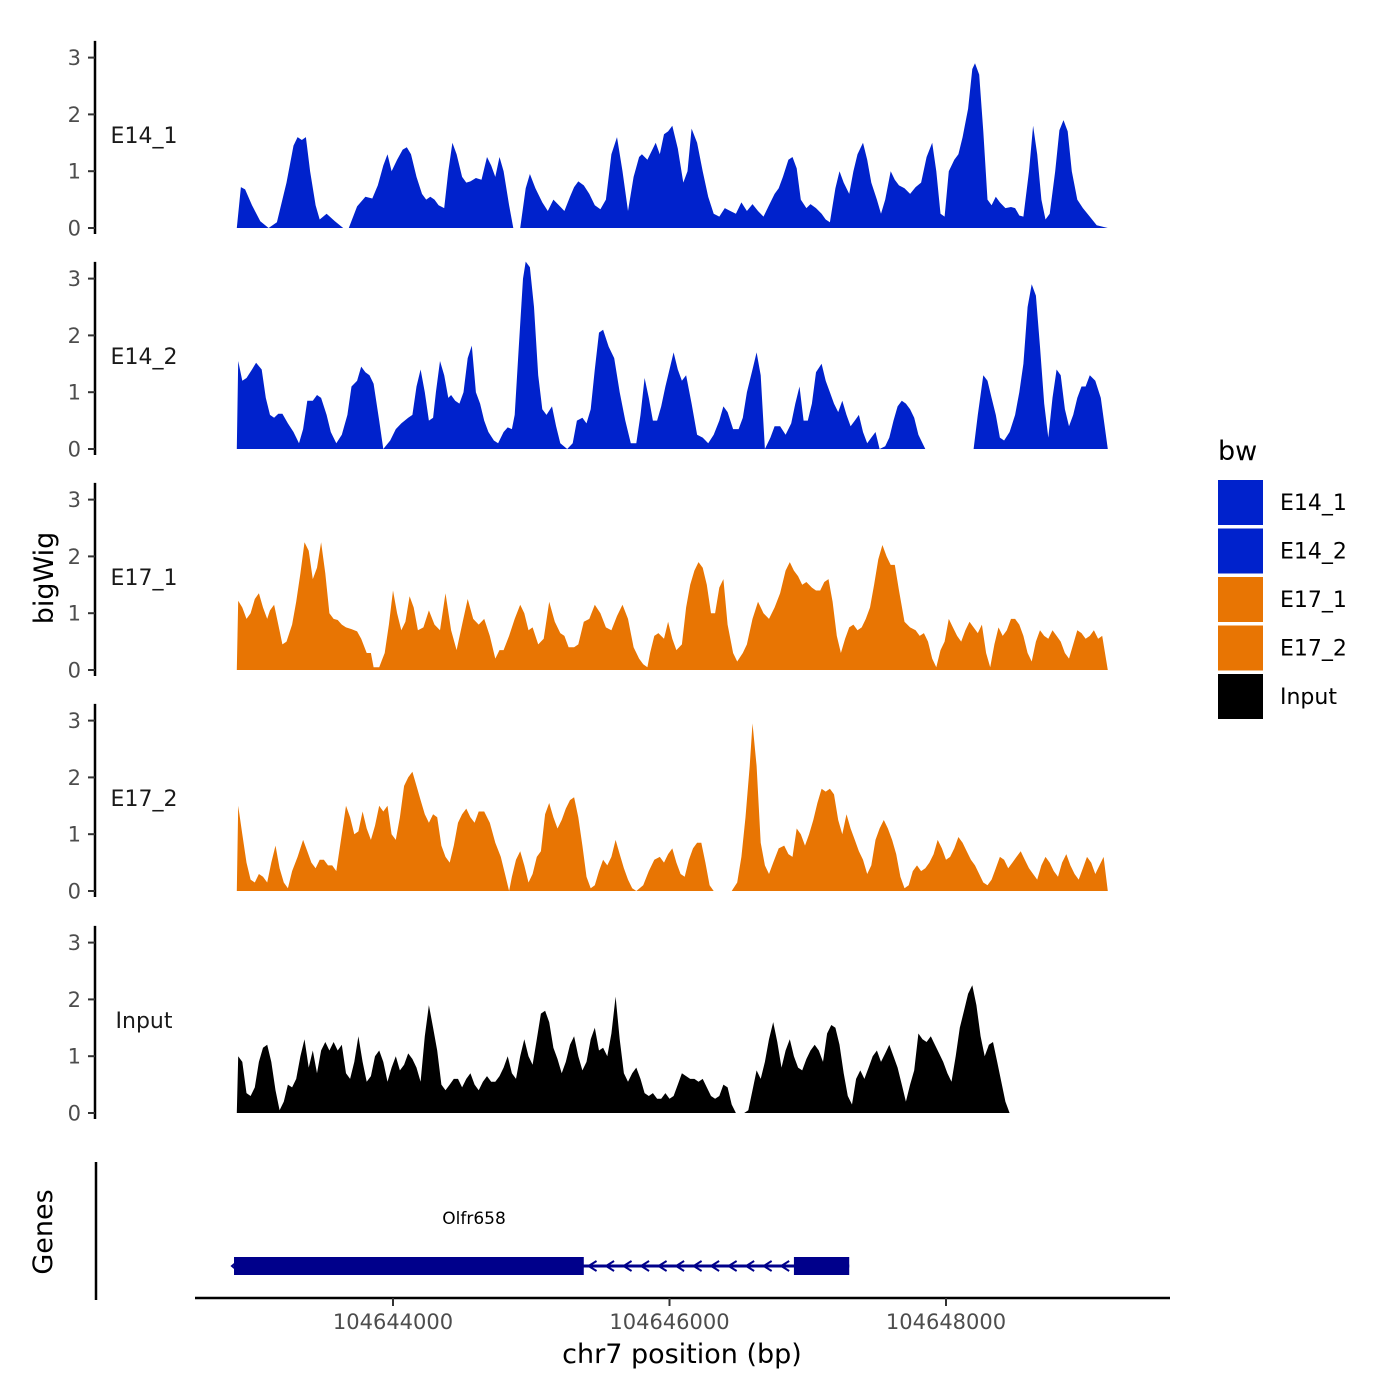 This screenshot has width=1400, height=1400. I want to click on track-panel-e17-1: 0 1 2 3 E17_1, so click(588, 582).